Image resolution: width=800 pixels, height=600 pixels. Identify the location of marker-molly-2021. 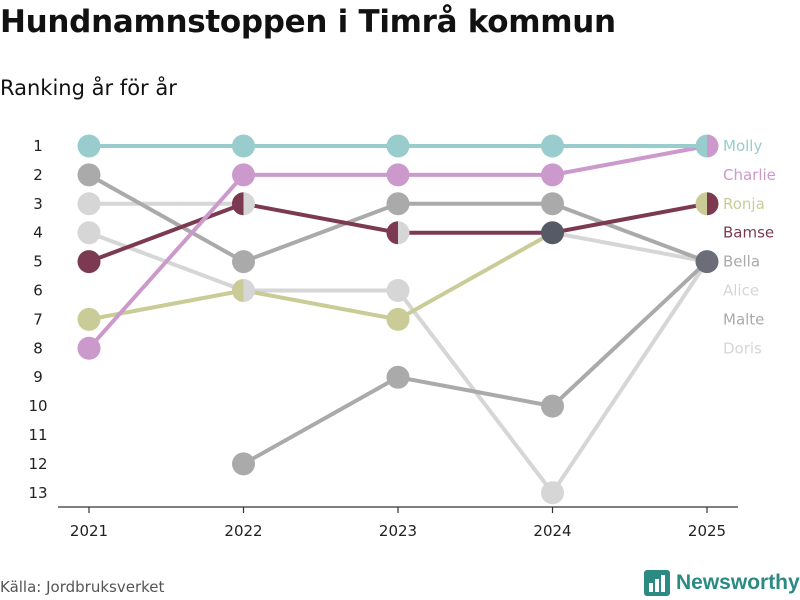
(89, 146).